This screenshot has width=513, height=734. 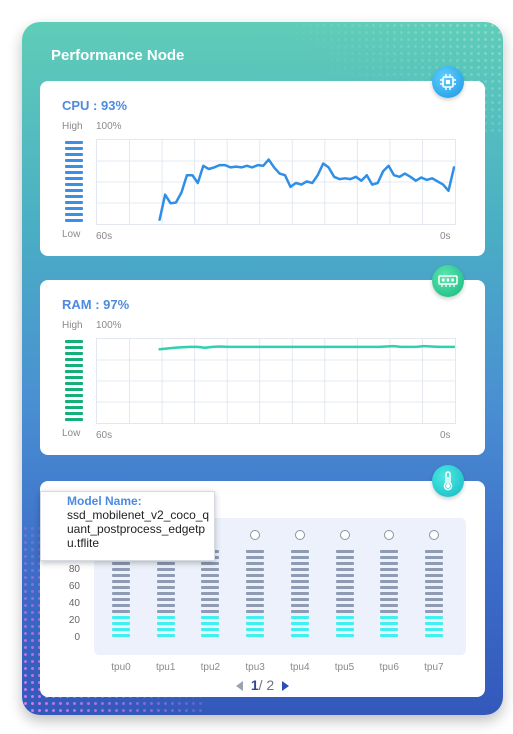 I want to click on tpu-name-label: tpu0, so click(x=121, y=667).